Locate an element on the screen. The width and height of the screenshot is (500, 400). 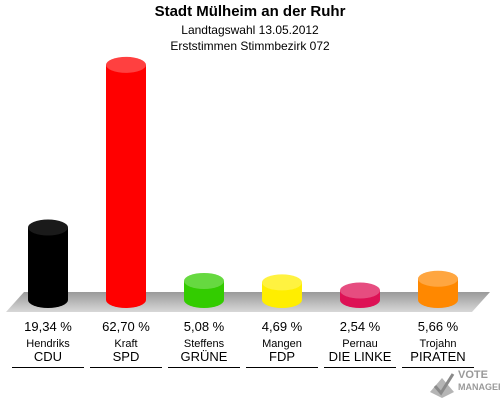
bar-piraten is located at coordinates (438, 289).